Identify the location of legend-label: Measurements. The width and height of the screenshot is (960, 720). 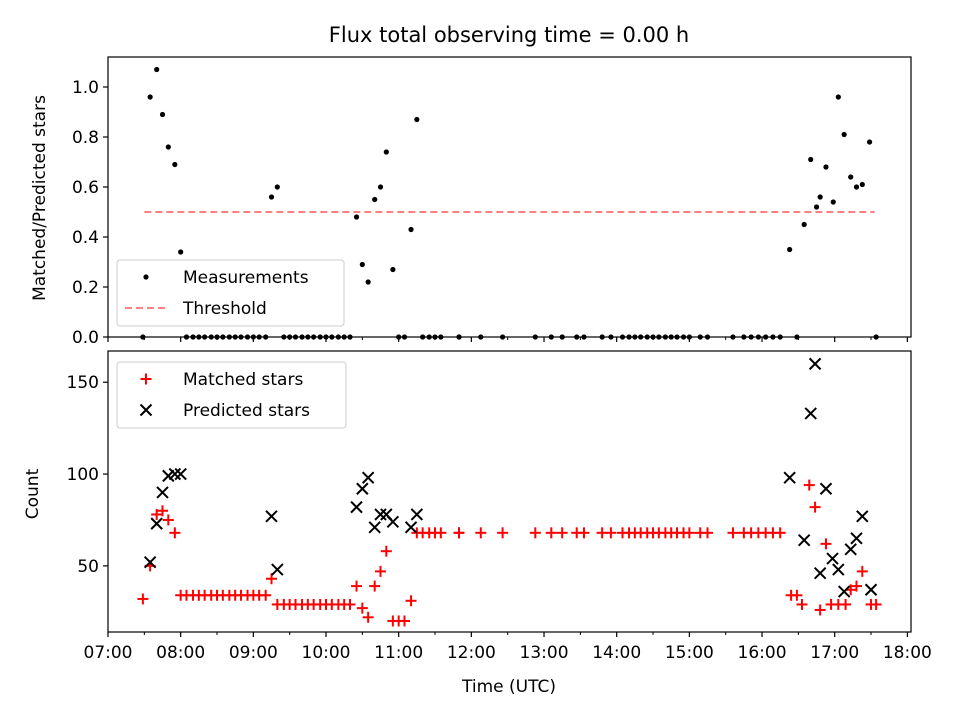
(246, 278).